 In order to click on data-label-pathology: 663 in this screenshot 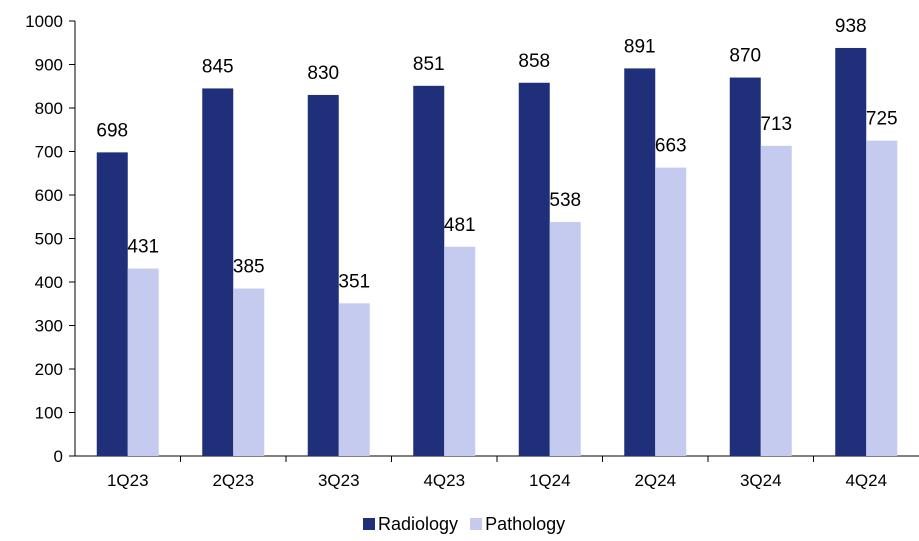, I will do `click(671, 146)`.